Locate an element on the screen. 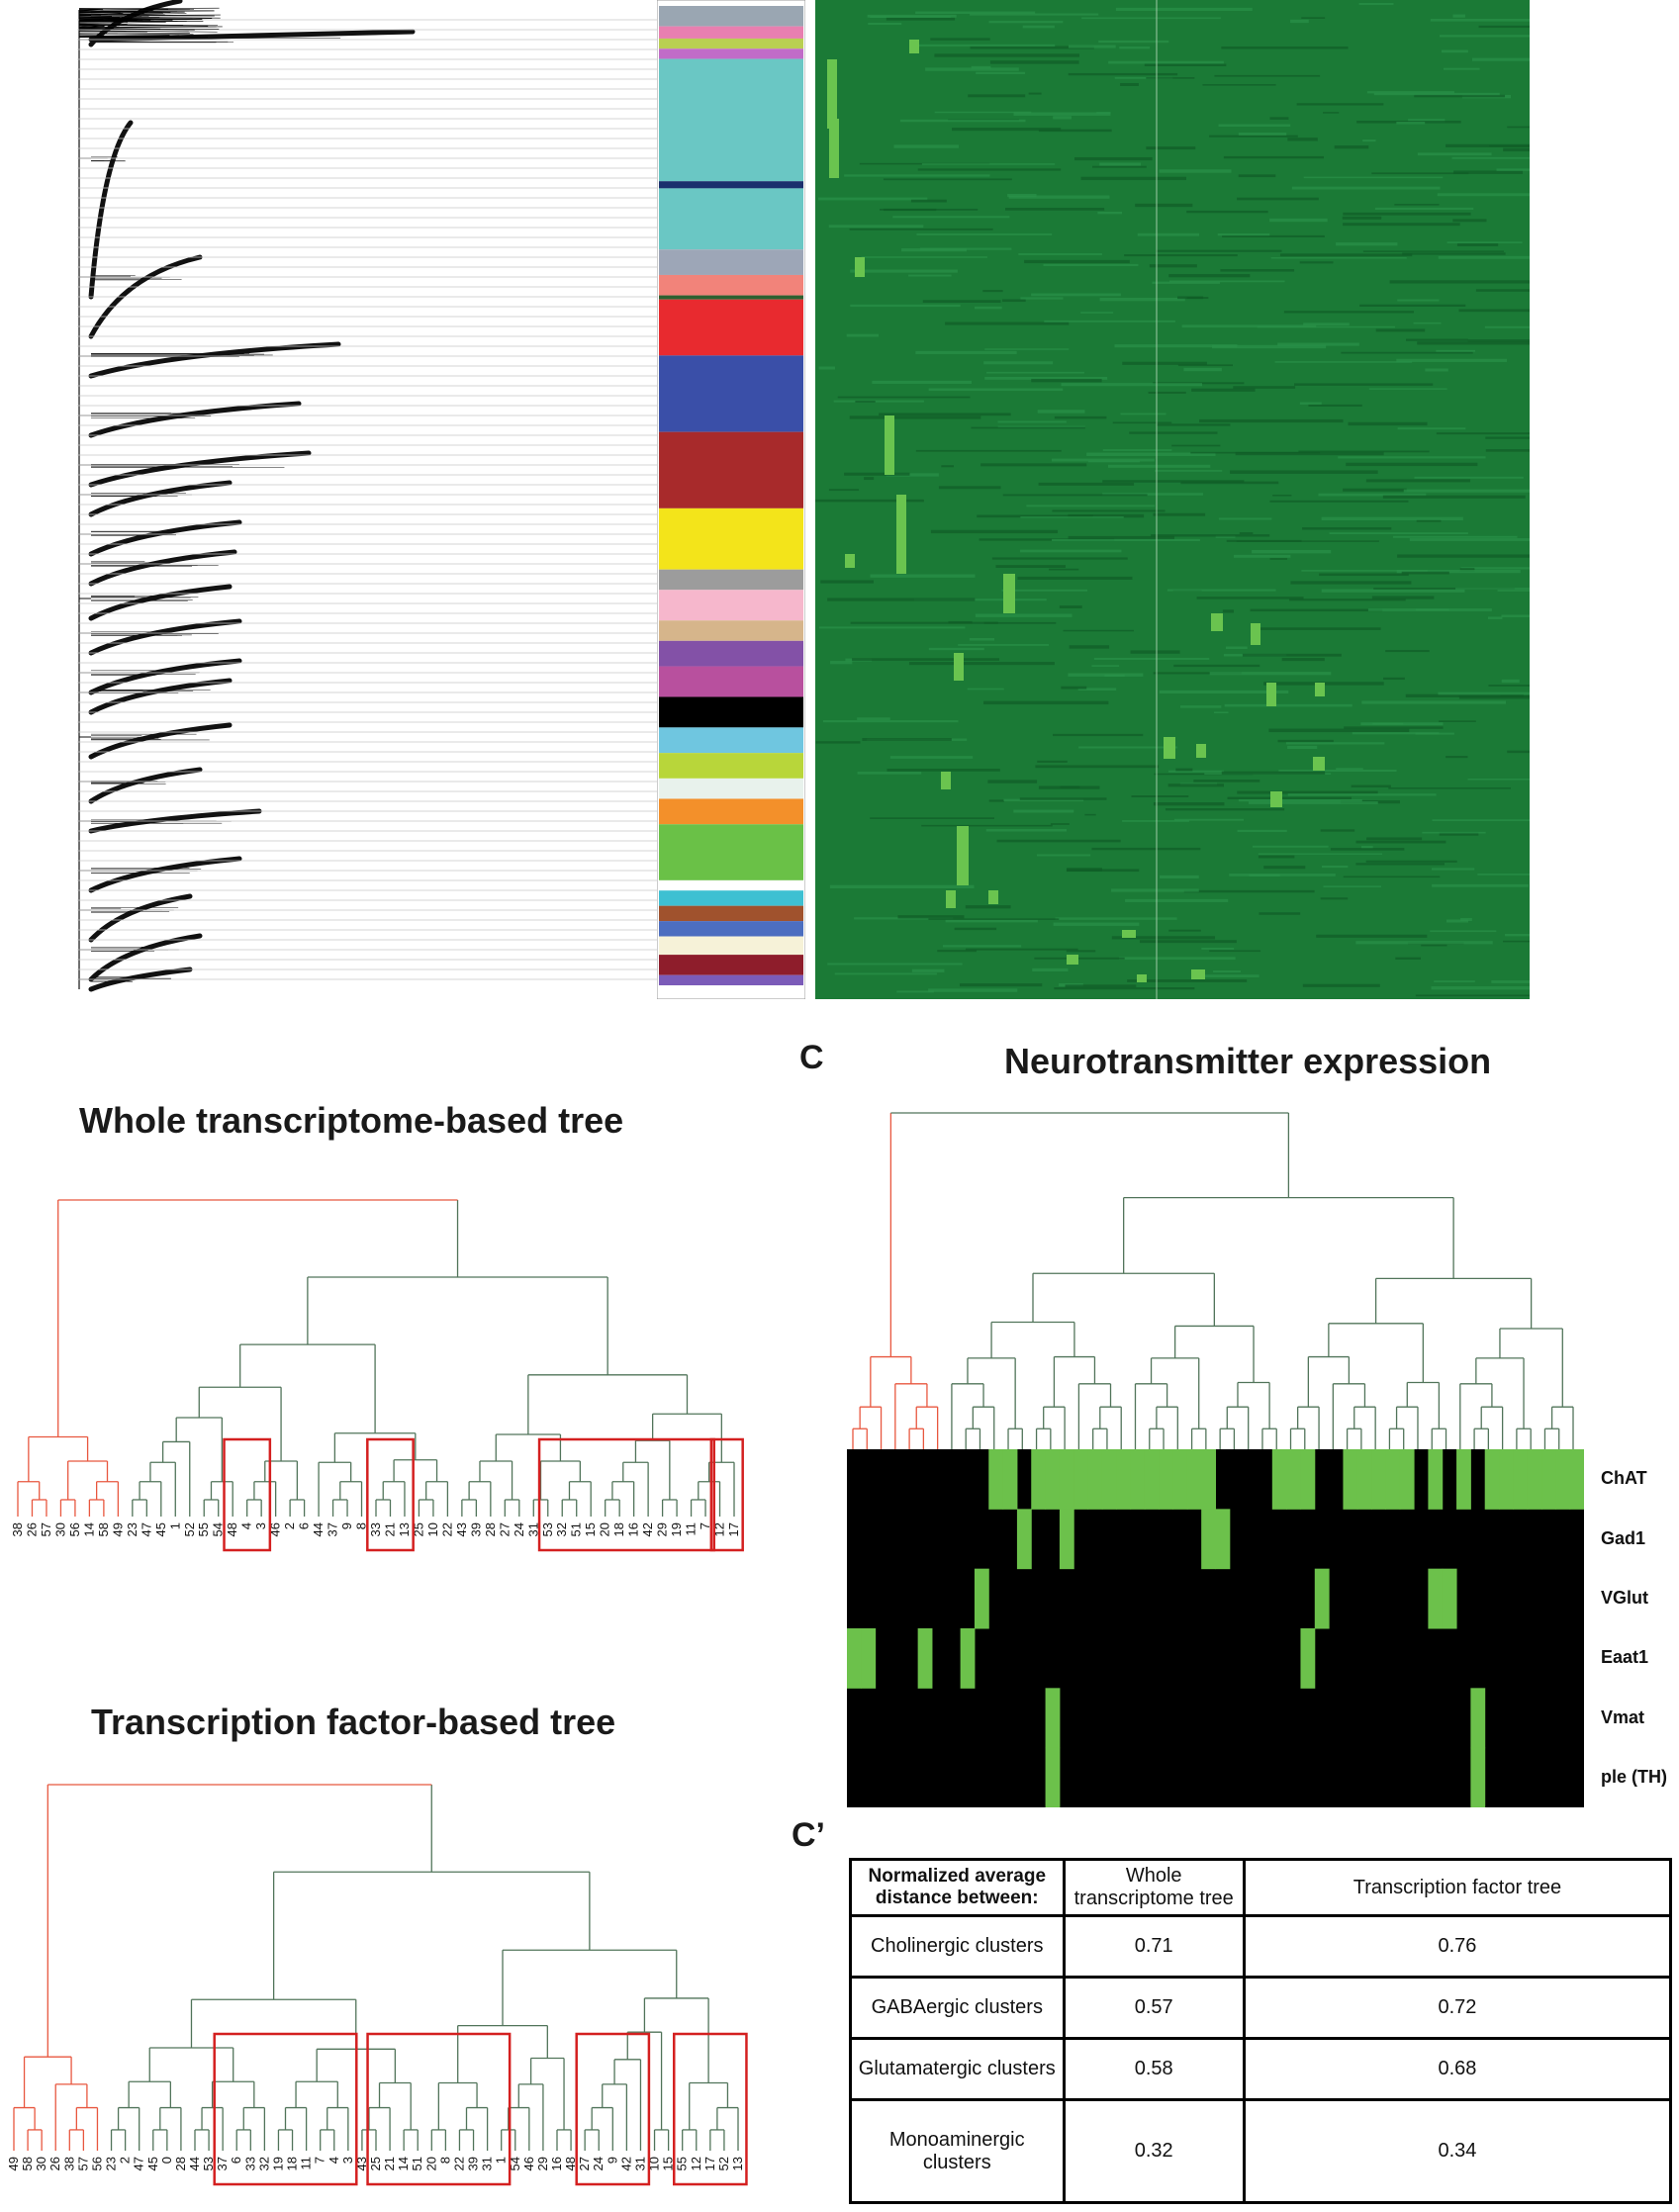 The height and width of the screenshot is (2212, 1679). tree-leaf-label: 53 is located at coordinates (547, 1529).